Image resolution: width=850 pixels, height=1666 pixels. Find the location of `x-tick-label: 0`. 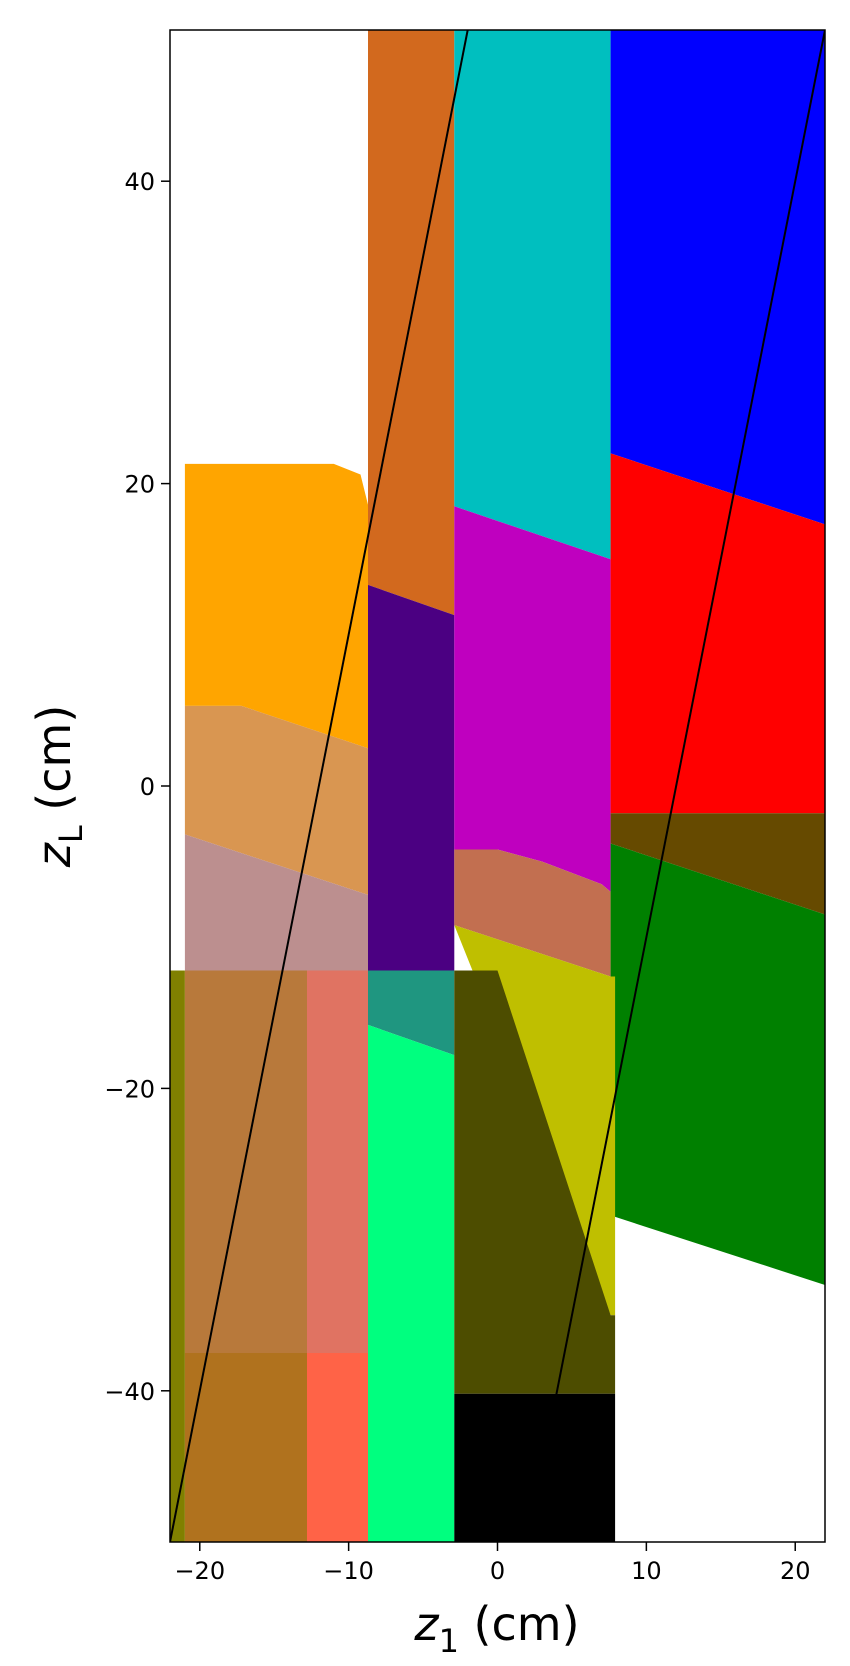

x-tick-label: 0 is located at coordinates (497, 1571).